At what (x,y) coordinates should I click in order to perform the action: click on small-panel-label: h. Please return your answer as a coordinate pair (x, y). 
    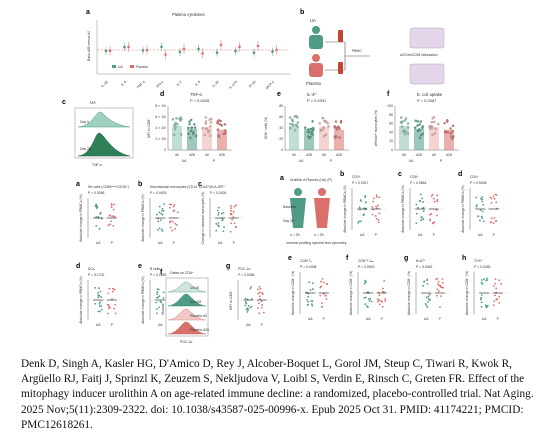
    Looking at the image, I should click on (464, 258).